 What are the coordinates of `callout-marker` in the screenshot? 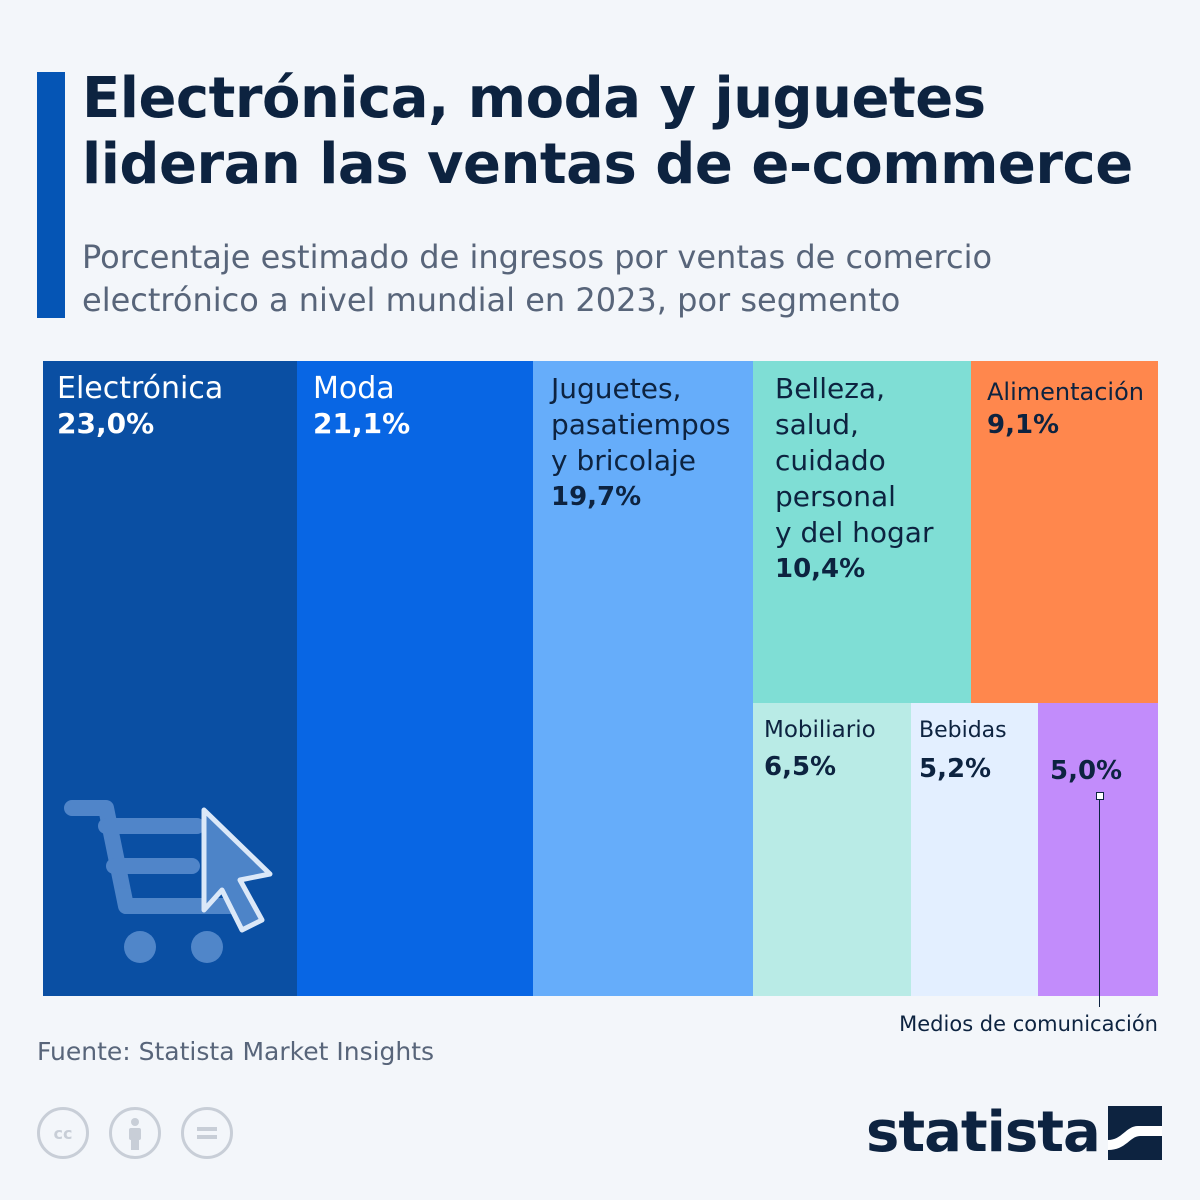 It's located at (1100, 796).